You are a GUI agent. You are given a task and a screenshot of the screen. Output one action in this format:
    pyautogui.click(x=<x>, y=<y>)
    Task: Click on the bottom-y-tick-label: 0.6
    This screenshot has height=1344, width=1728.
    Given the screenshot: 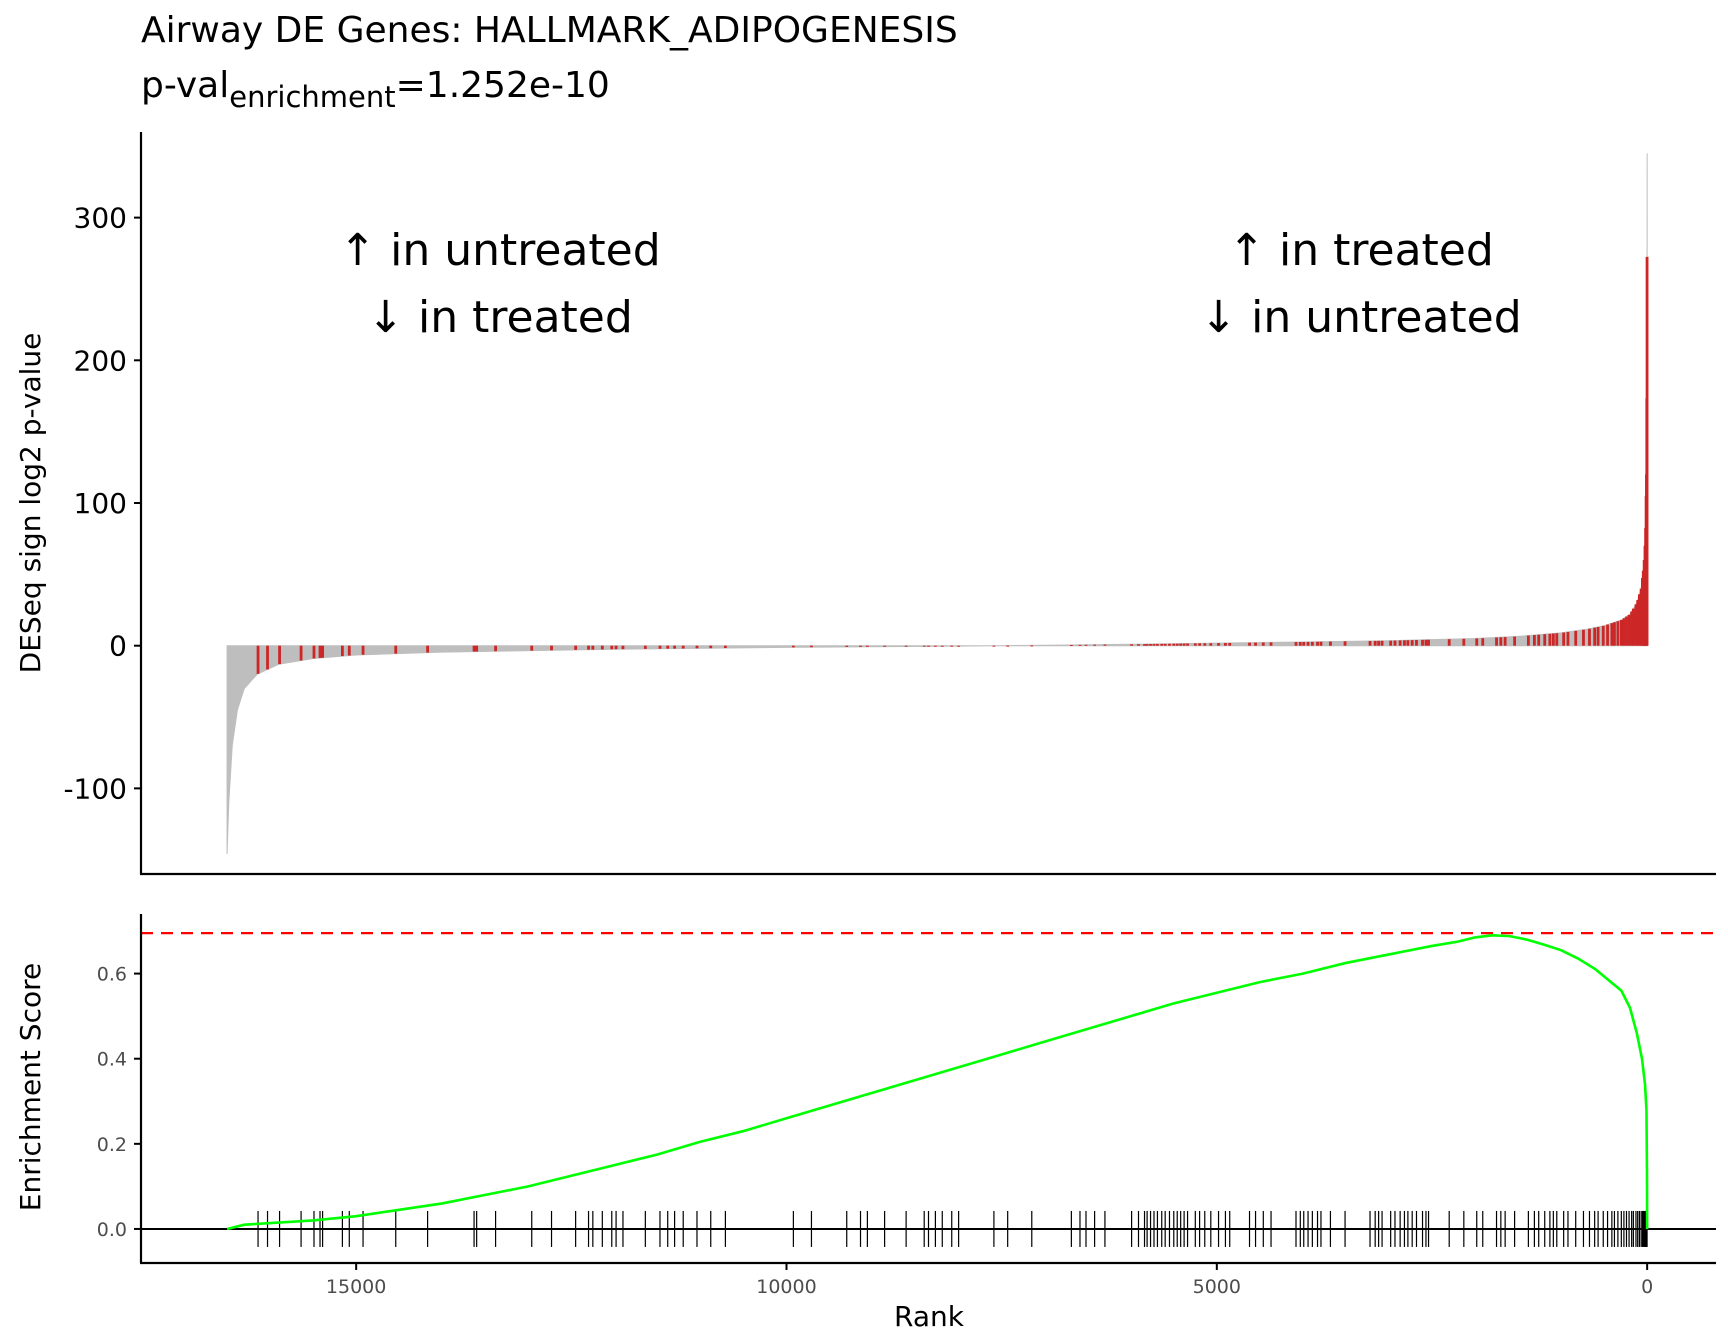 What is the action you would take?
    pyautogui.click(x=112, y=975)
    